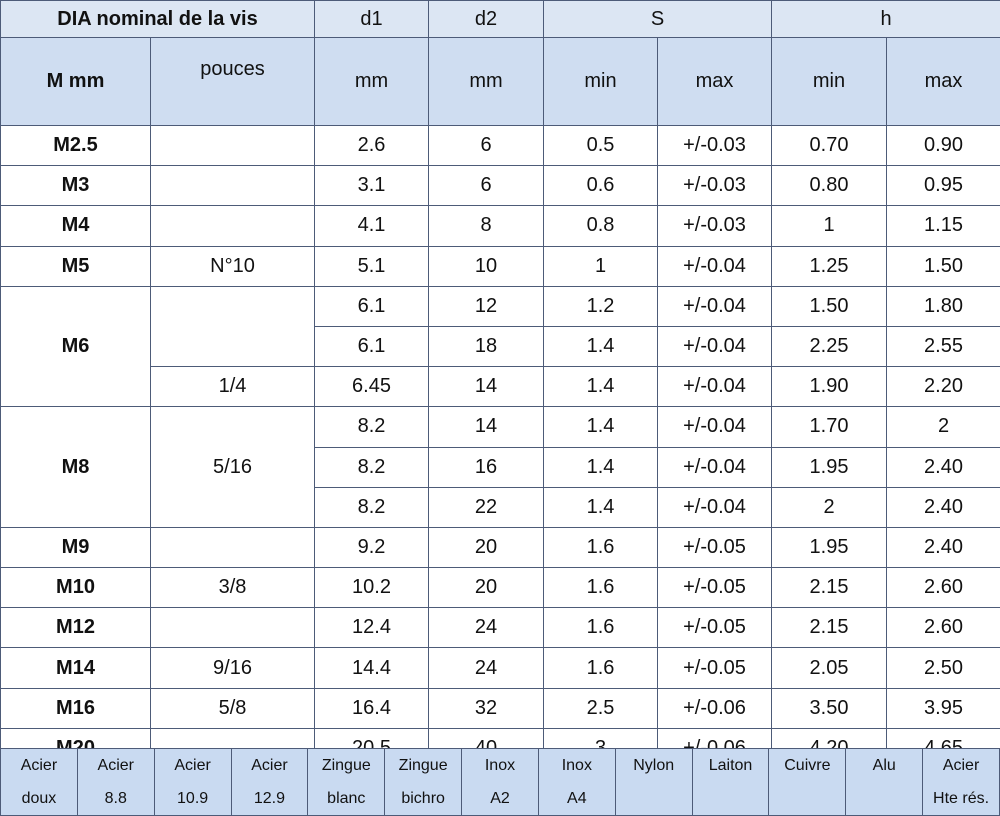  What do you see at coordinates (233, 708) in the screenshot?
I see `inch-cell: 5/8` at bounding box center [233, 708].